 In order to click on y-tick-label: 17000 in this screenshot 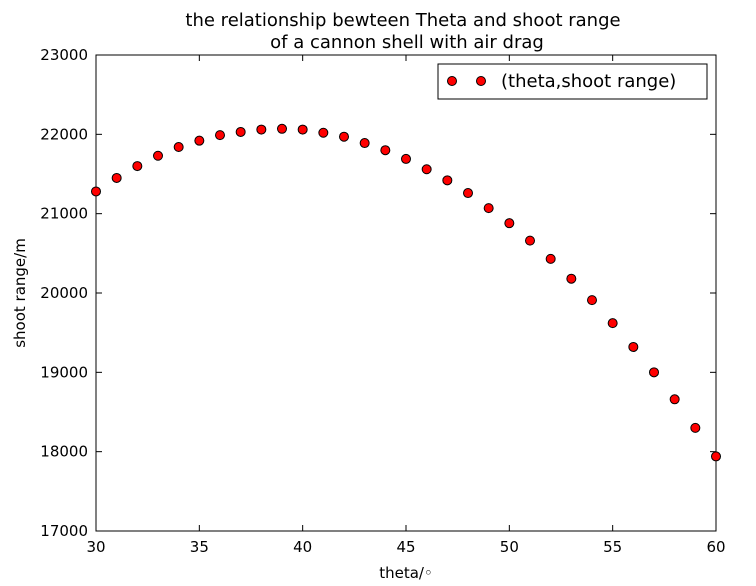, I will do `click(64, 531)`.